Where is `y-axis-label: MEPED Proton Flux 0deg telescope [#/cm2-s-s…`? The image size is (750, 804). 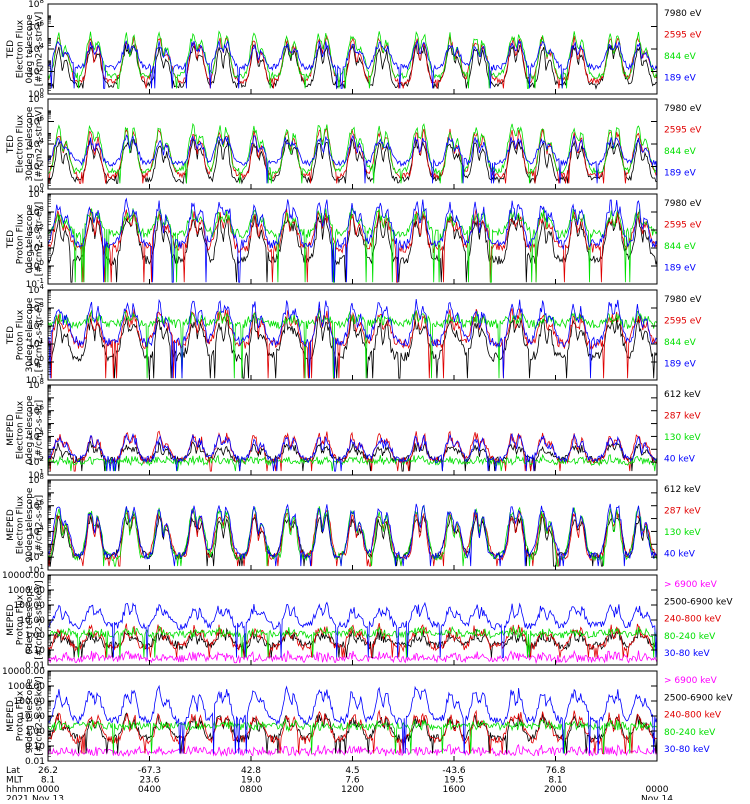 y-axis-label: MEPED Proton Flux 0deg telescope [#/cm2-s-s… is located at coordinates (25, 619).